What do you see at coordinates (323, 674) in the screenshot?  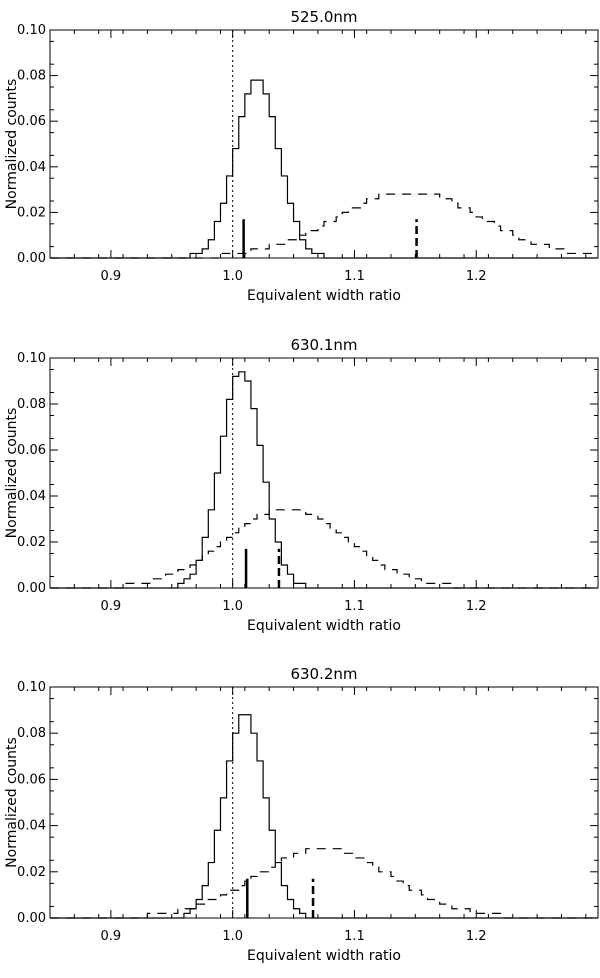 I see `chart-title: 630.2nm` at bounding box center [323, 674].